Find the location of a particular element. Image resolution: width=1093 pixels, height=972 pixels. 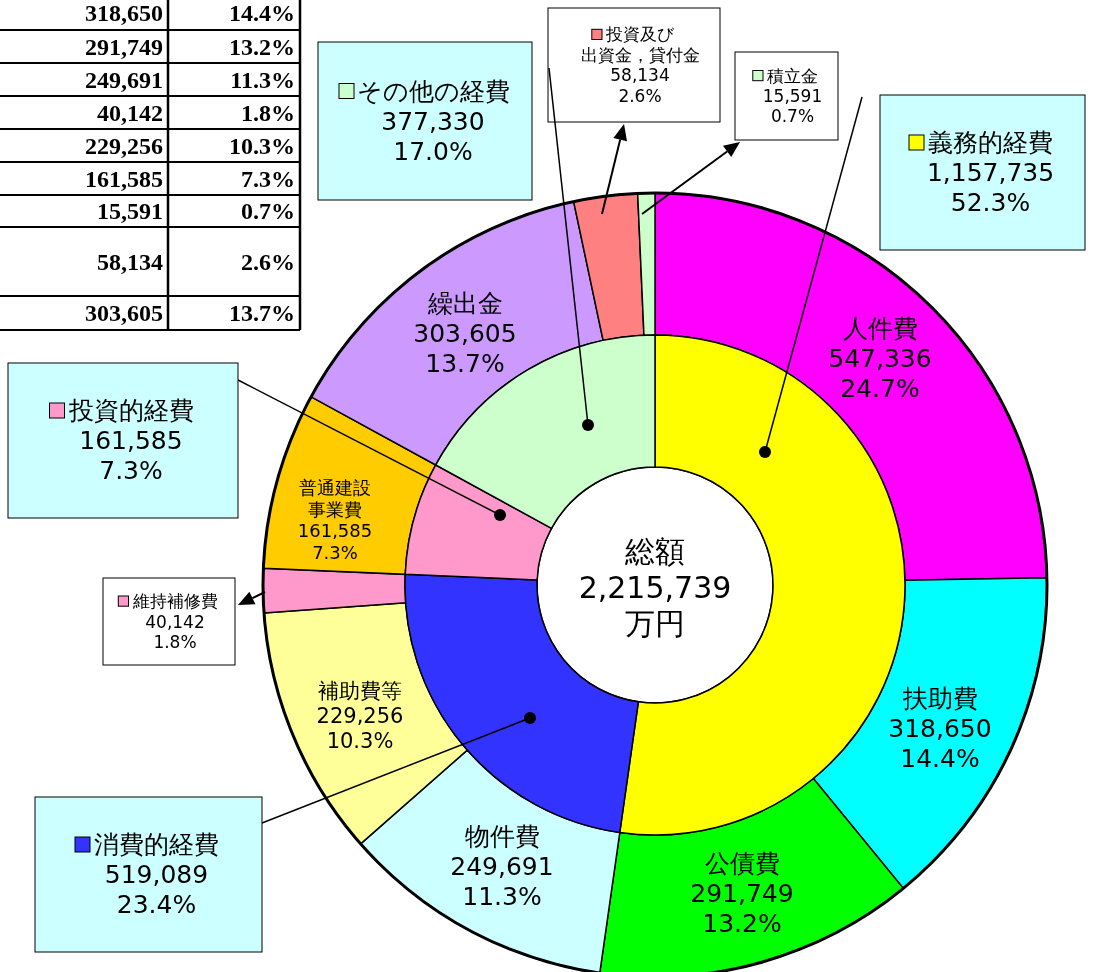

text: 0.7% is located at coordinates (268, 211).